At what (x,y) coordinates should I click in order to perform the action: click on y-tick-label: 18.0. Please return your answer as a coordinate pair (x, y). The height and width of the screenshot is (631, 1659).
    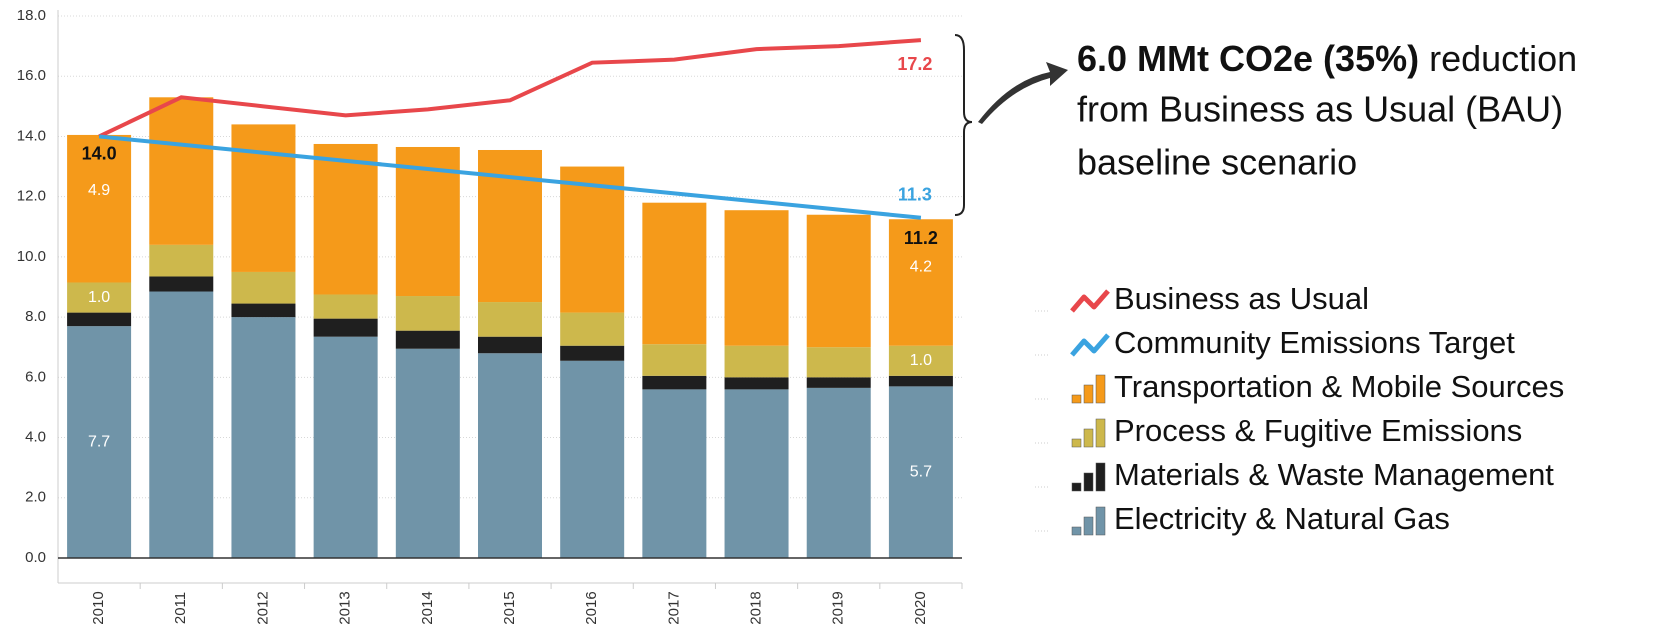
    Looking at the image, I should click on (31, 15).